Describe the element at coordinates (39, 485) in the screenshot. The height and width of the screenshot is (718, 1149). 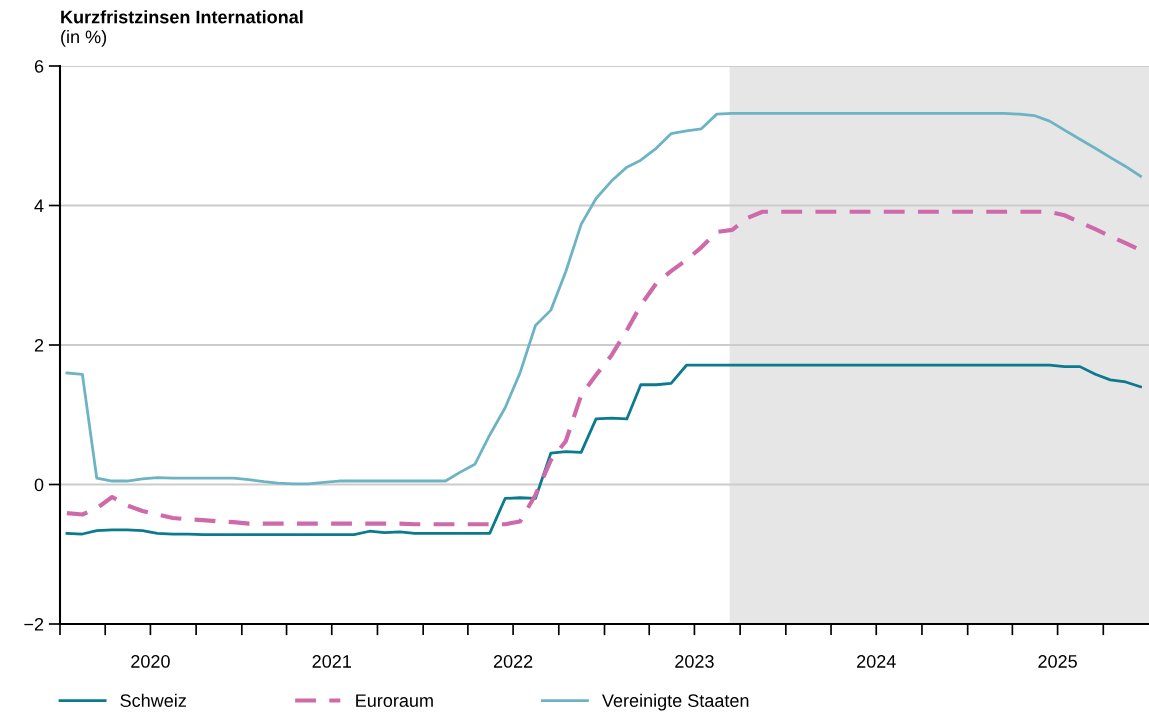
I see `y-tick-label: 0` at that location.